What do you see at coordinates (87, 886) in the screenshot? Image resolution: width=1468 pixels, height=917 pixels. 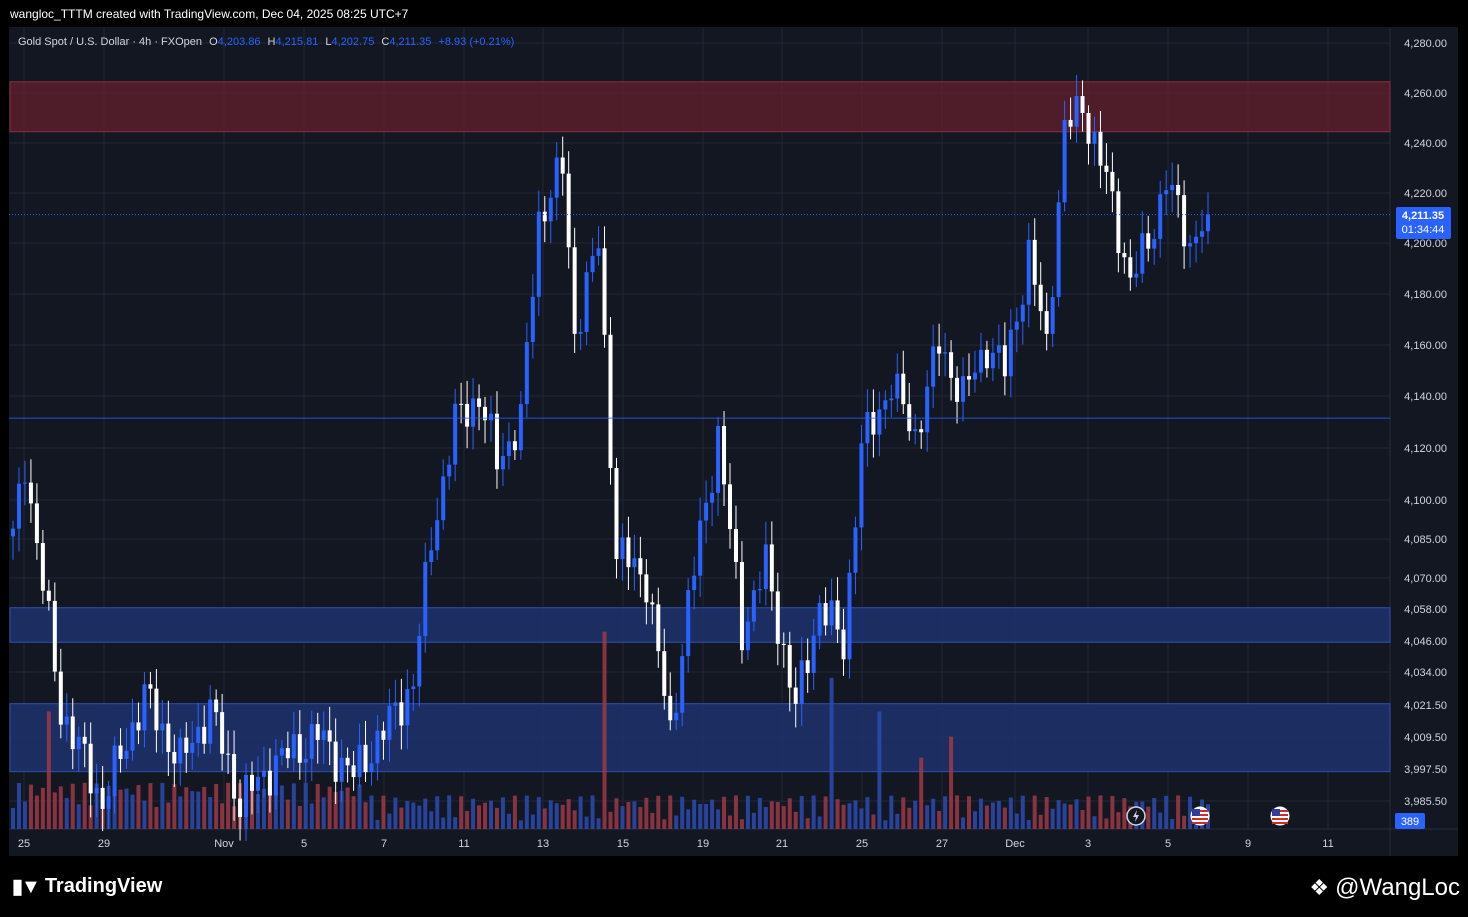 I see `tradingview-logo: ▮▼ TradingView` at bounding box center [87, 886].